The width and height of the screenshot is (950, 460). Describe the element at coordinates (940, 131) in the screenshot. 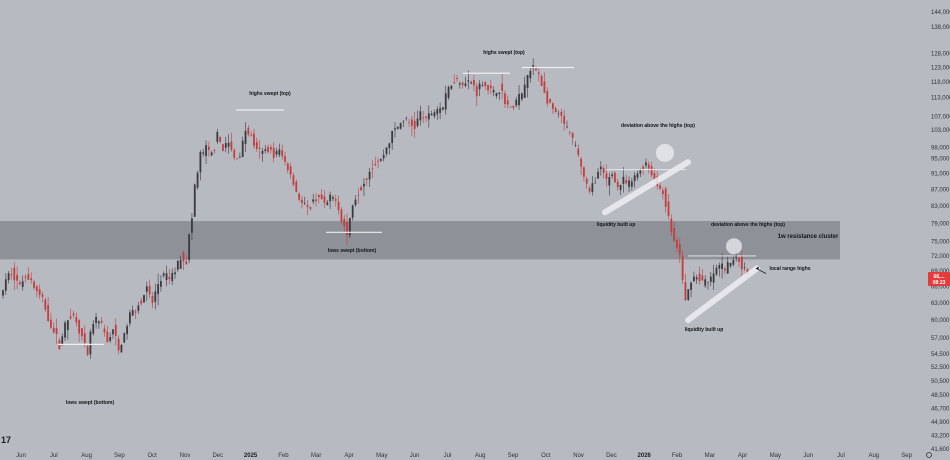

I see `y-tick-label: 103,000` at that location.